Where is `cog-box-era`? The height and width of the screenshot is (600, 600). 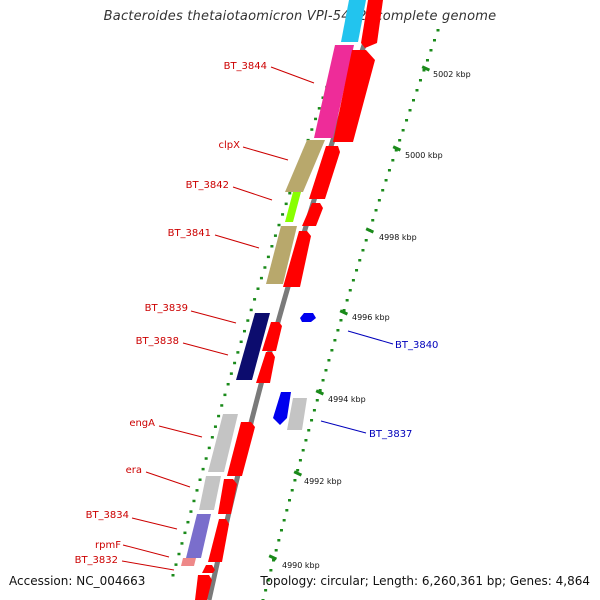
cog-box-era is located at coordinates (210, 493).